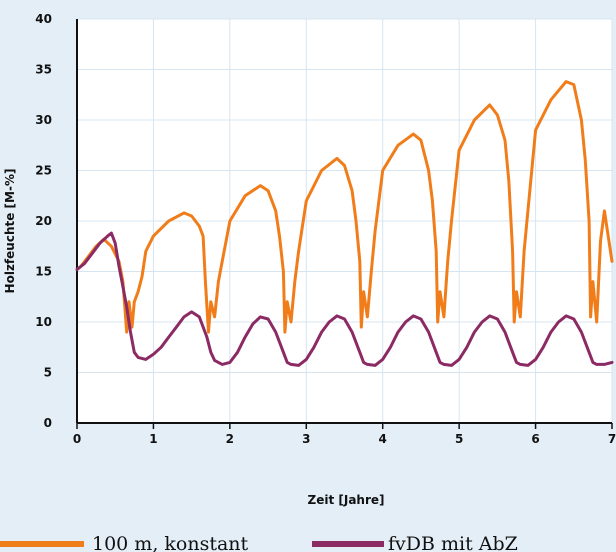  I want to click on x-tick-label: 5, so click(459, 439).